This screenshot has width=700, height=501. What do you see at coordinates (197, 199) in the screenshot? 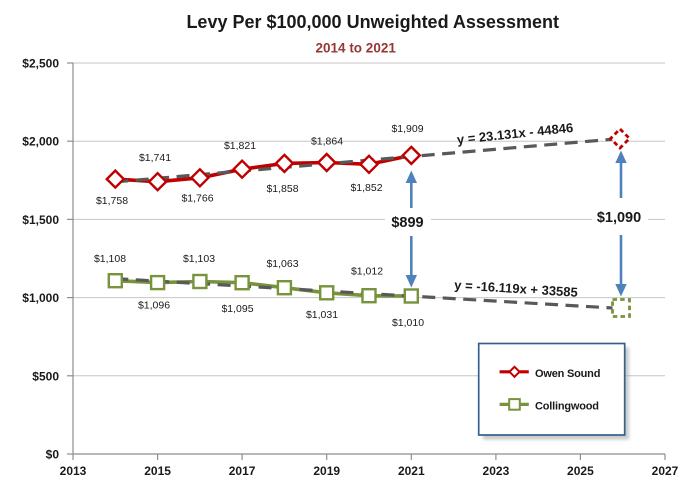
I see `svg-text: $1,766` at bounding box center [197, 199].